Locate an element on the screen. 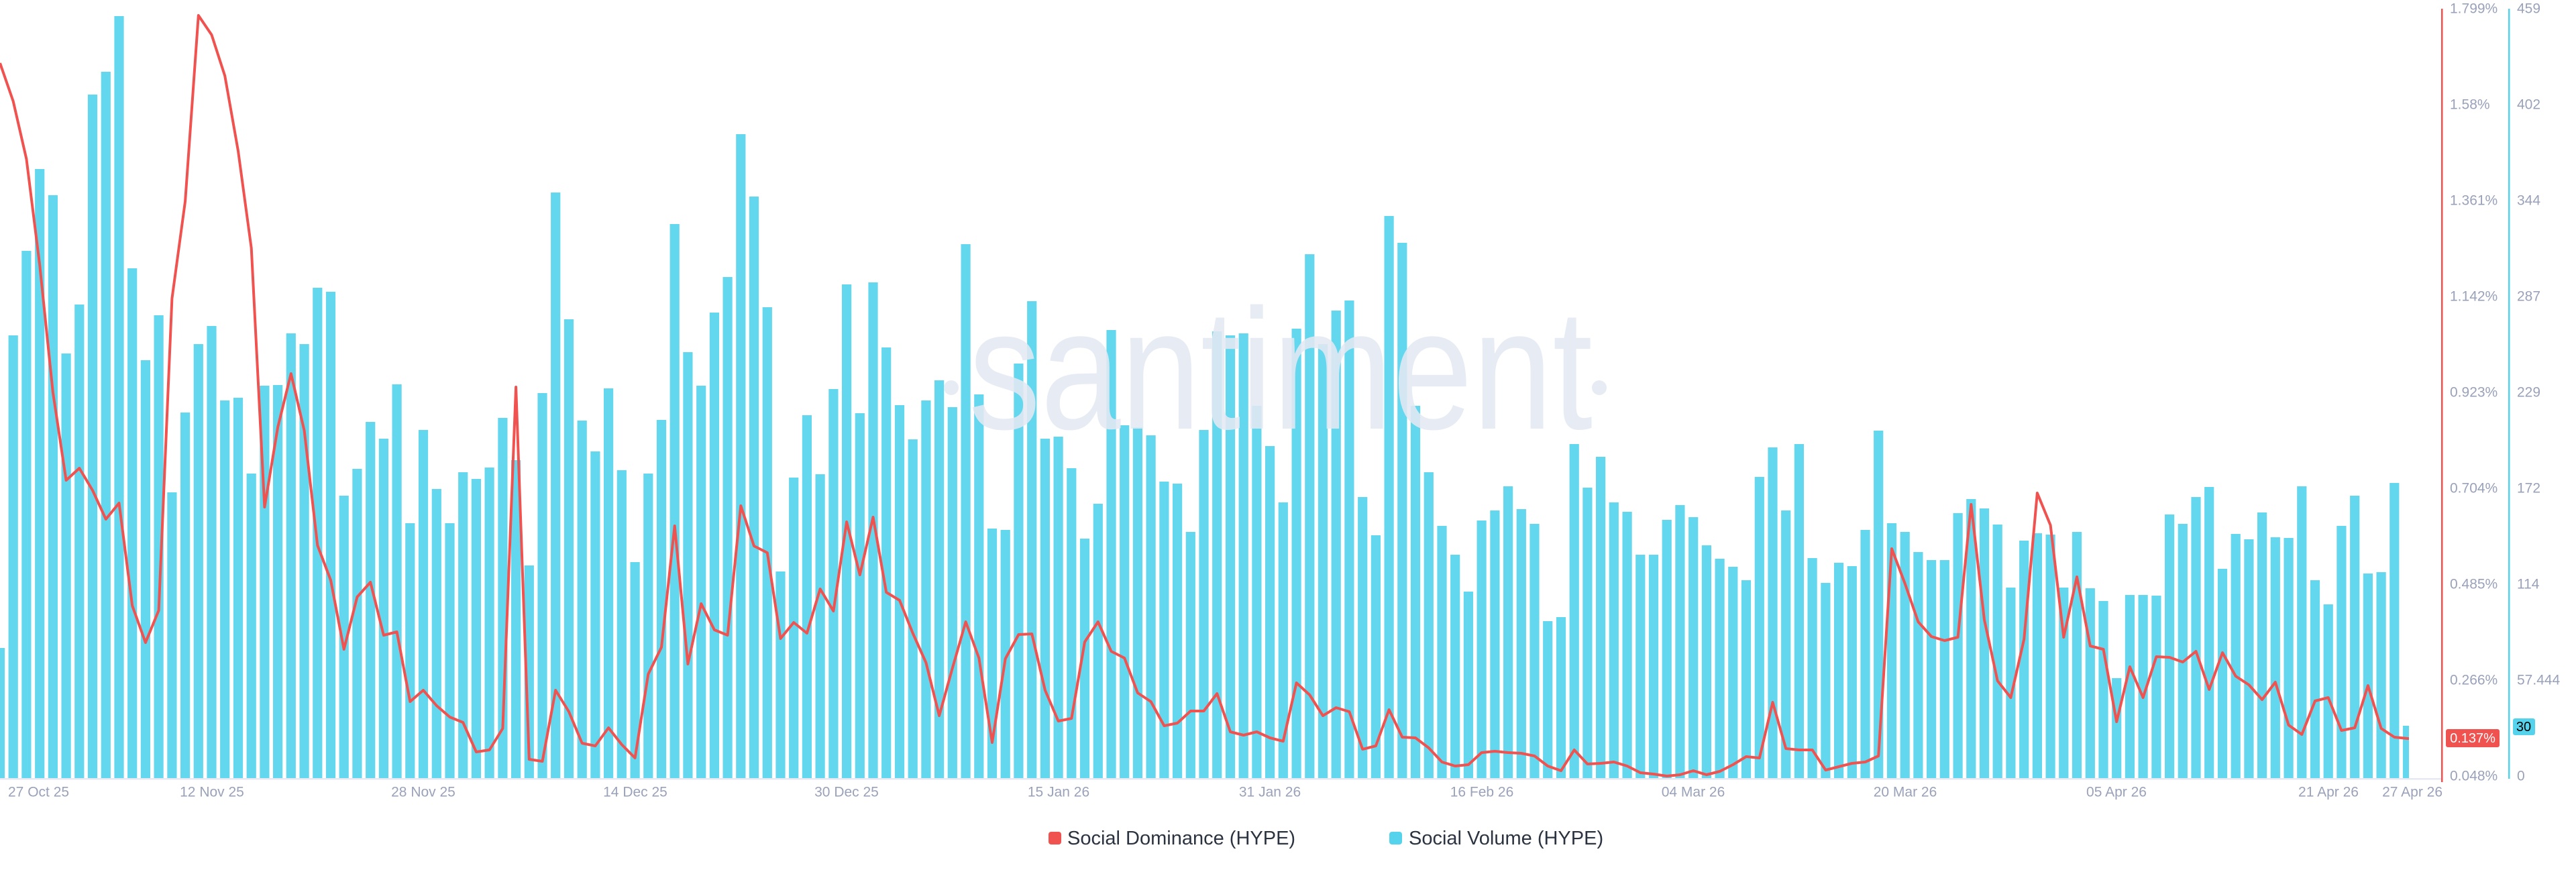 The image size is (2576, 872). svg-text: 15 Jan 26 is located at coordinates (1058, 793).